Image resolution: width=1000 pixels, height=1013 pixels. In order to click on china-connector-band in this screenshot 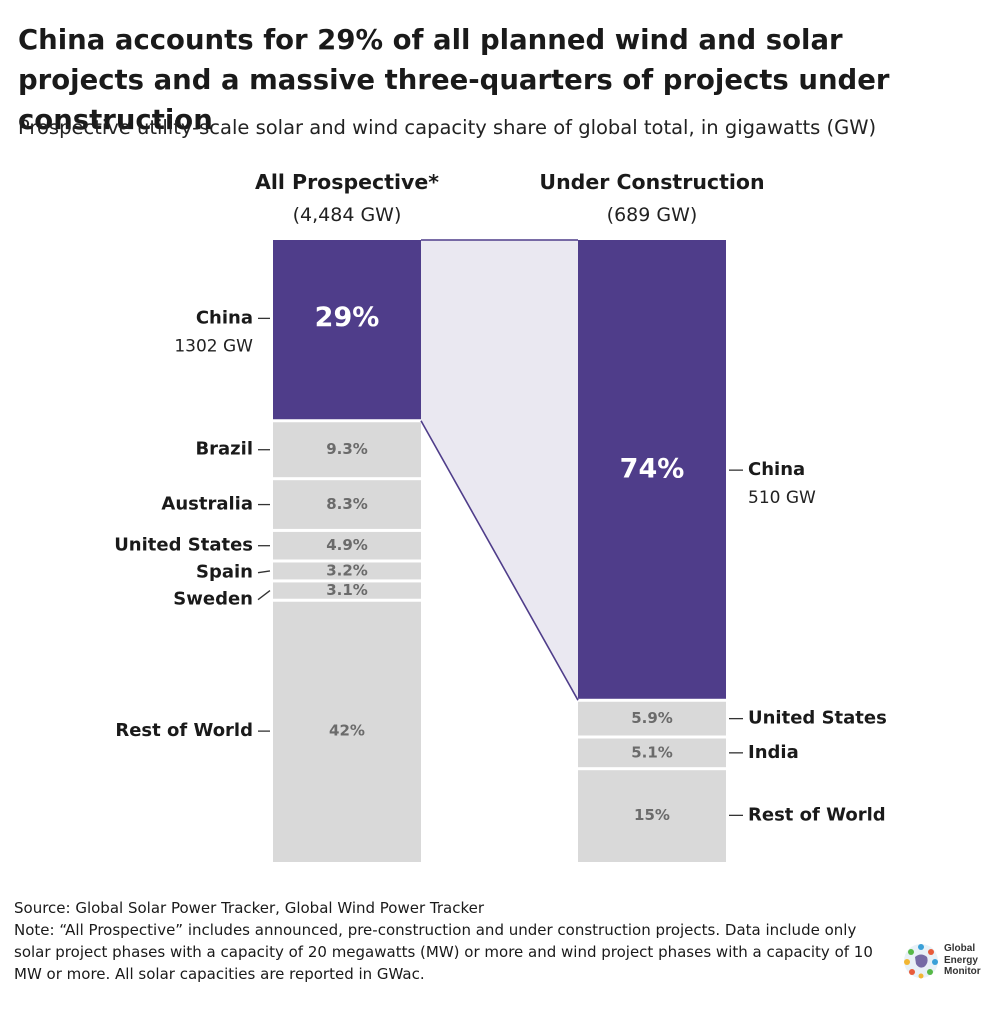, I will do `click(499, 470)`.